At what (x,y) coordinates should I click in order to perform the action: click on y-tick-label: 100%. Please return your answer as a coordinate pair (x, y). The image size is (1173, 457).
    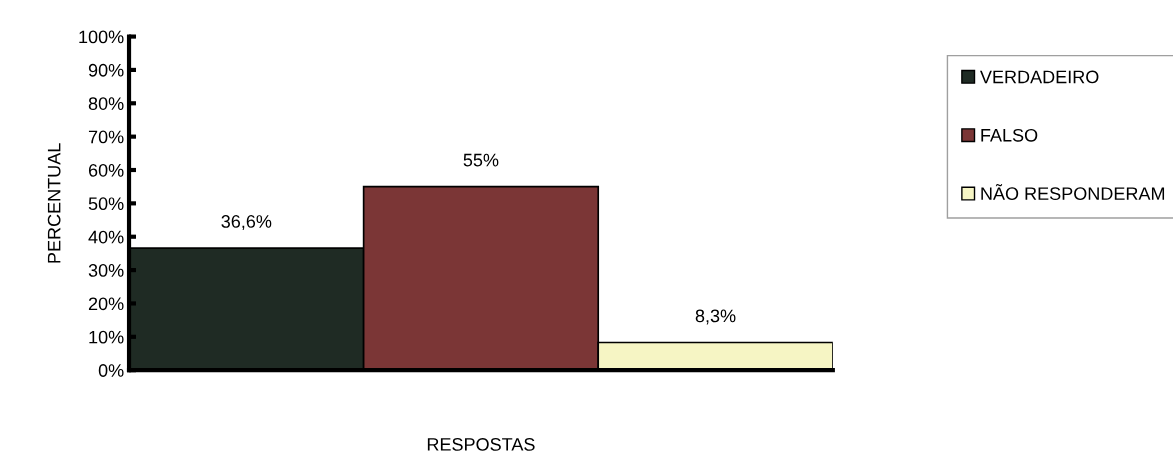
    Looking at the image, I should click on (101, 37).